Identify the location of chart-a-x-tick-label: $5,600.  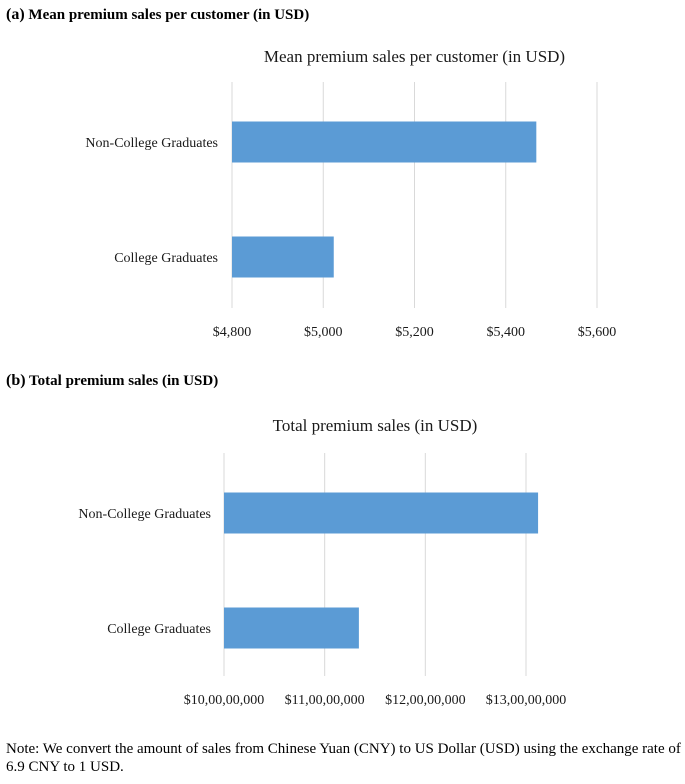
(597, 332).